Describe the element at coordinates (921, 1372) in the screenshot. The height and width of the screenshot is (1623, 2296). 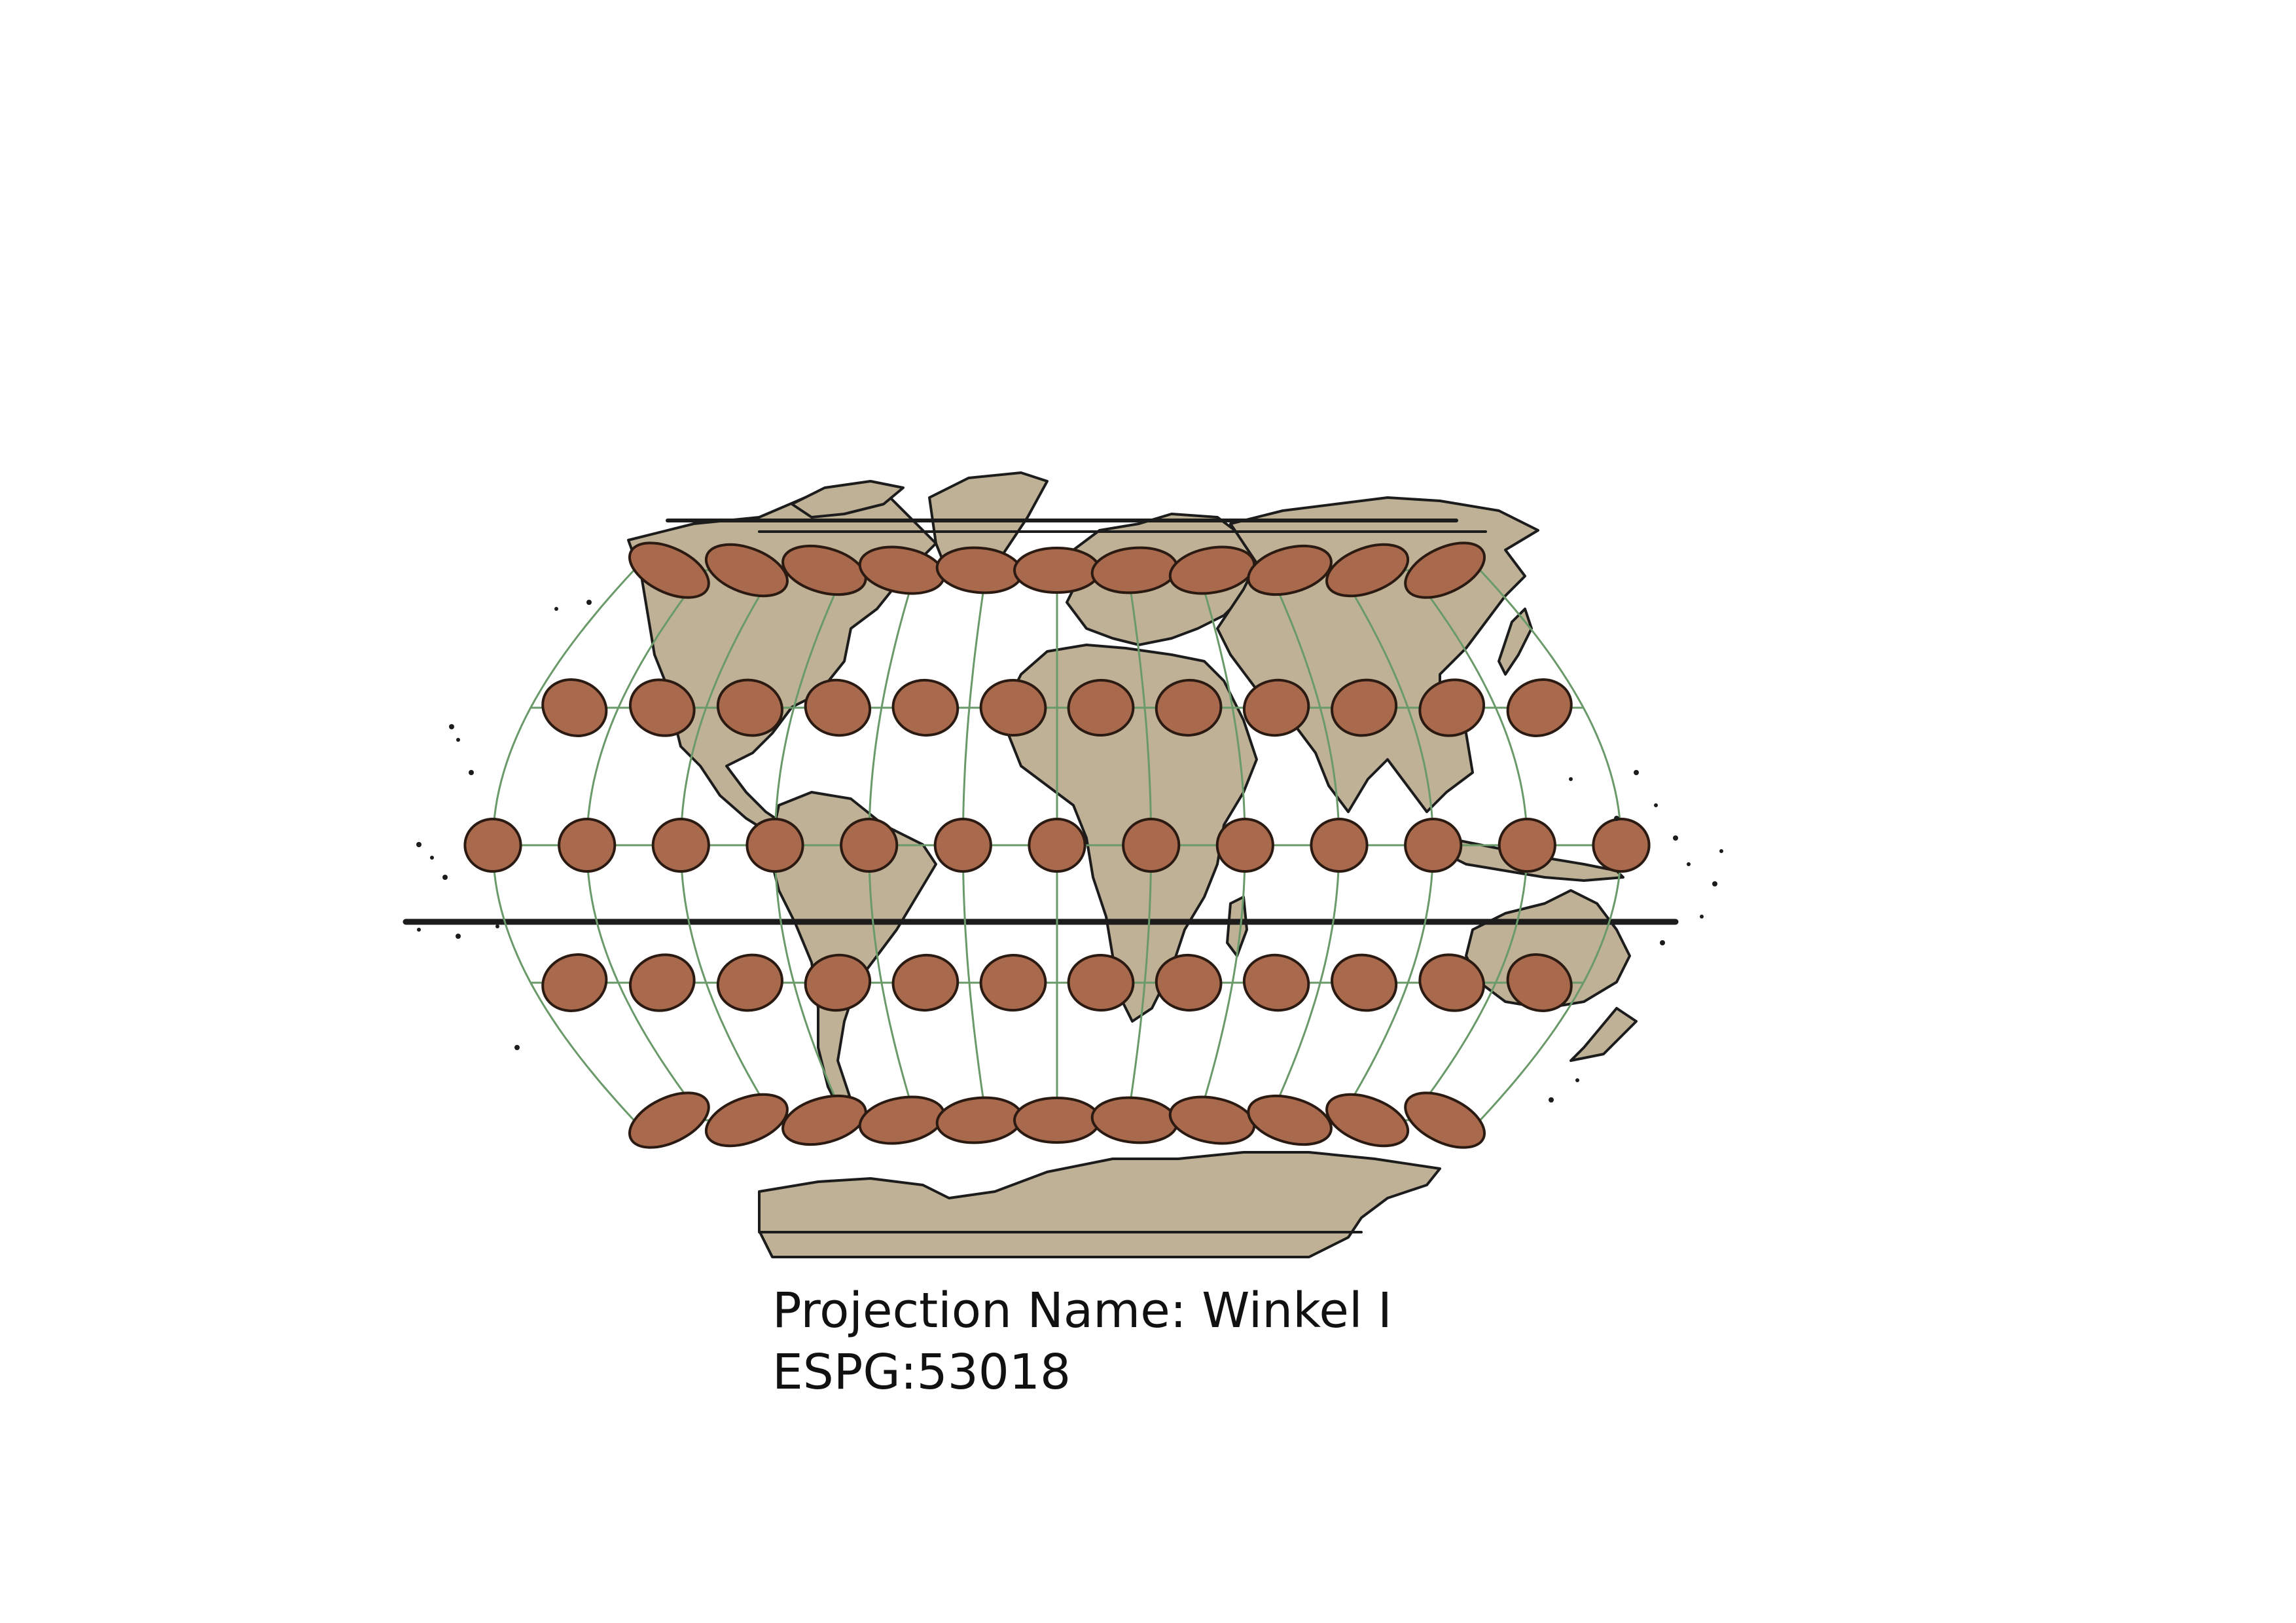
I see `epsg-code-label: ESPG:53018` at that location.